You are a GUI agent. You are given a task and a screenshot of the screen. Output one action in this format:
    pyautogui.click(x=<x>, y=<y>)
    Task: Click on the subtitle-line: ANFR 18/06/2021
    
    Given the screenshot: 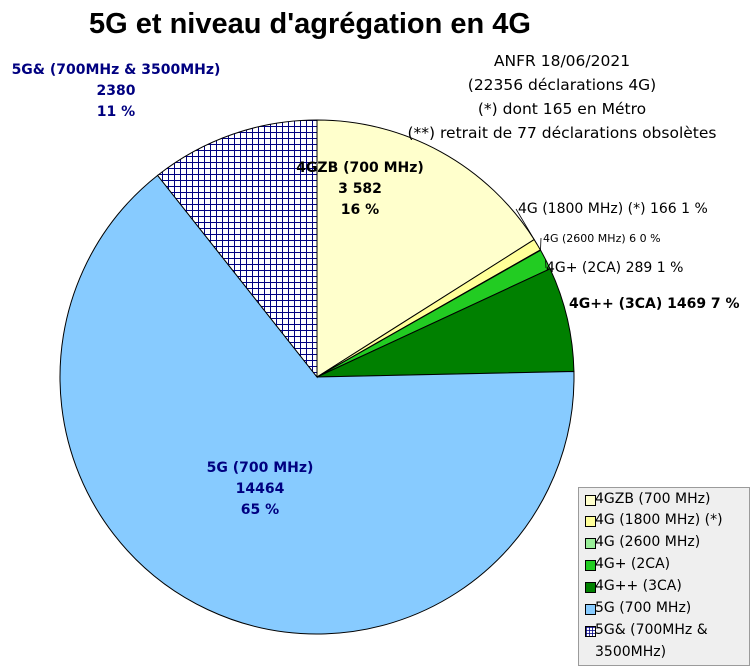 What is the action you would take?
    pyautogui.click(x=562, y=61)
    